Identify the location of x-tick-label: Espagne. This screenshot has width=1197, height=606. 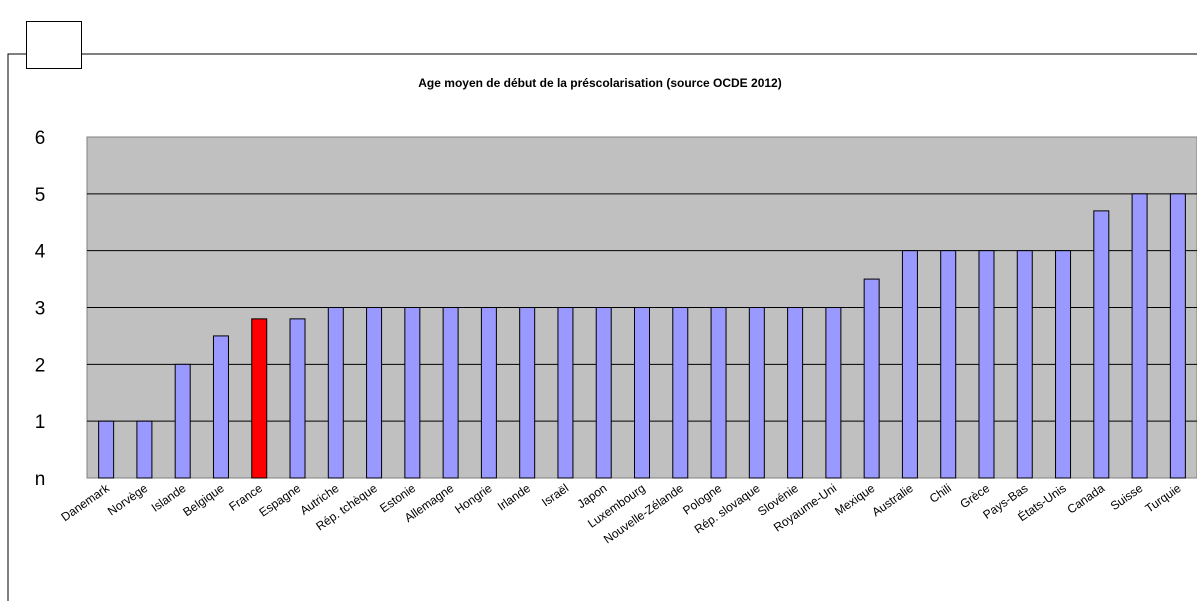
(279, 500).